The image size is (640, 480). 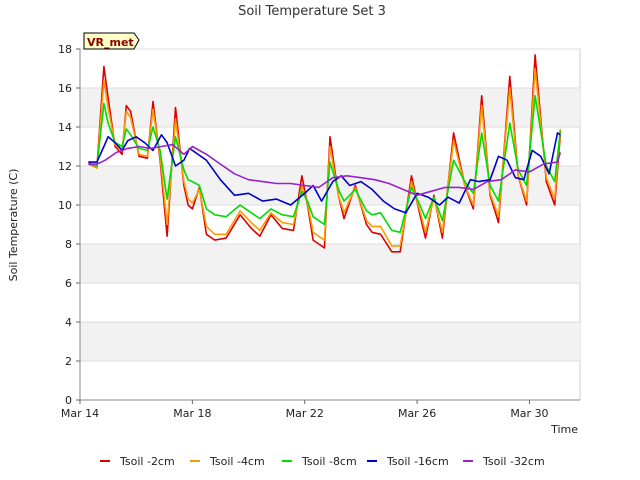 I want to click on y-tick-label: 6, so click(x=68, y=283).